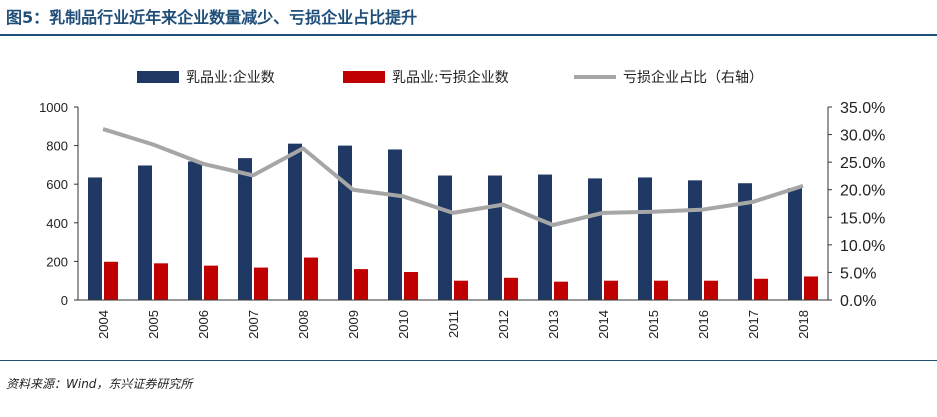  Describe the element at coordinates (203, 324) in the screenshot. I see `x-tick-label: 2006` at that location.